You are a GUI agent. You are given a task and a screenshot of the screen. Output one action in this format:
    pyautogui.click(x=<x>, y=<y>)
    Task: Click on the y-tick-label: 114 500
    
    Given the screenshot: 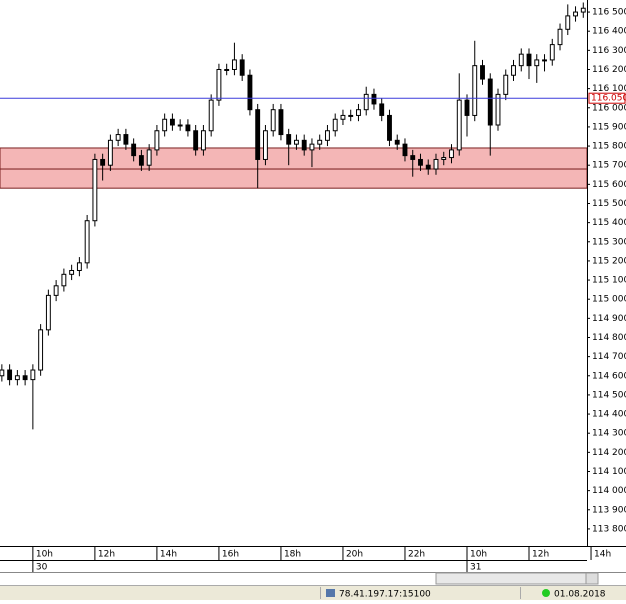 What is the action you would take?
    pyautogui.click(x=609, y=395)
    